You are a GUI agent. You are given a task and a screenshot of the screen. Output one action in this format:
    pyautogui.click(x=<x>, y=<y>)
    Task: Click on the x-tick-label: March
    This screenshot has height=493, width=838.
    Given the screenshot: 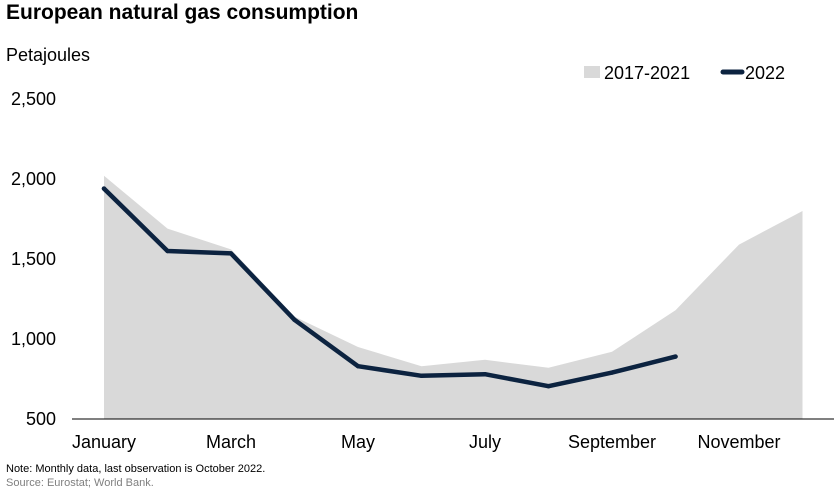 What is the action you would take?
    pyautogui.click(x=231, y=442)
    